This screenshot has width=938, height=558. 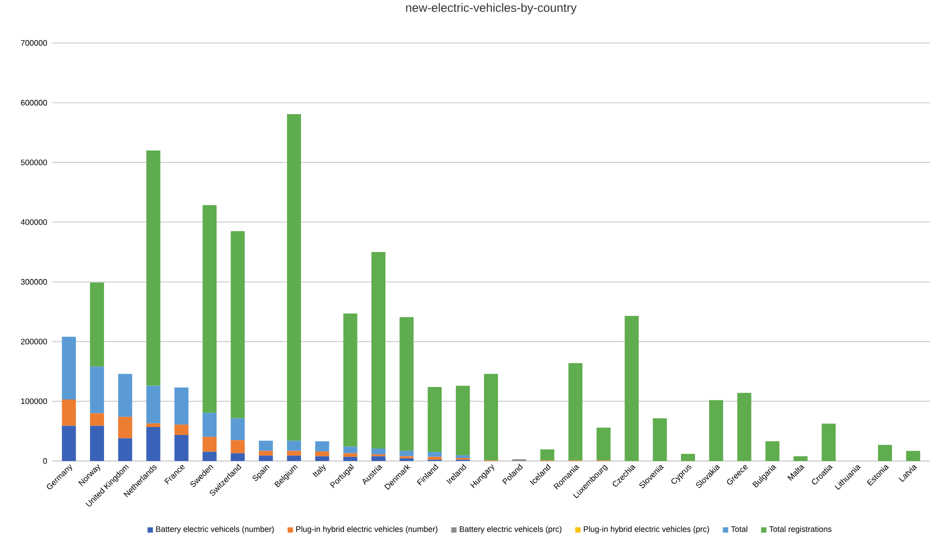 I want to click on y-tick-label: 500000, so click(x=33, y=163).